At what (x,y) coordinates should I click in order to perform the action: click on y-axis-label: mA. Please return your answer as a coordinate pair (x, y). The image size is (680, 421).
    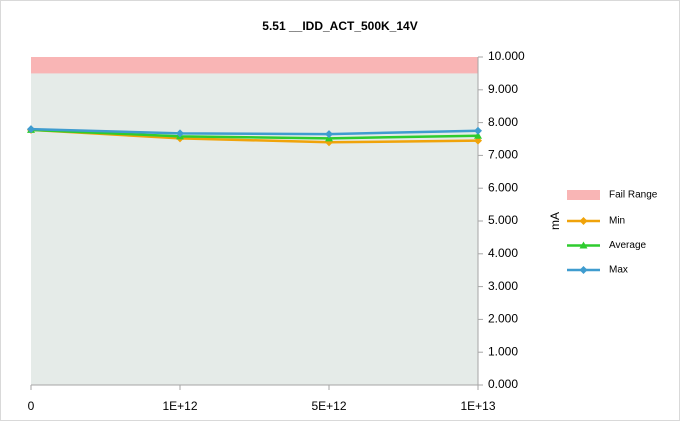
    Looking at the image, I should click on (555, 221).